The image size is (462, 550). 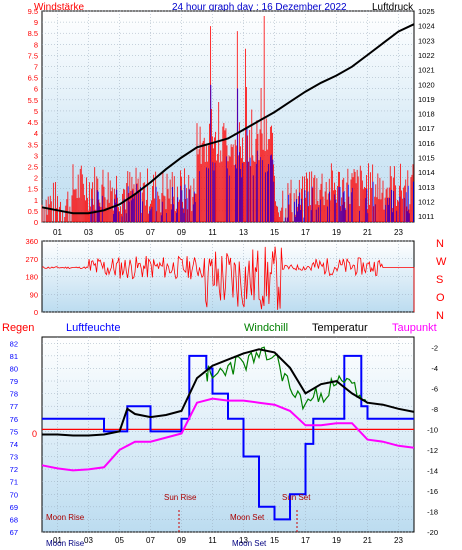 What do you see at coordinates (249, 543) in the screenshot?
I see `bottom-moonset-label: Moon Set` at bounding box center [249, 543].